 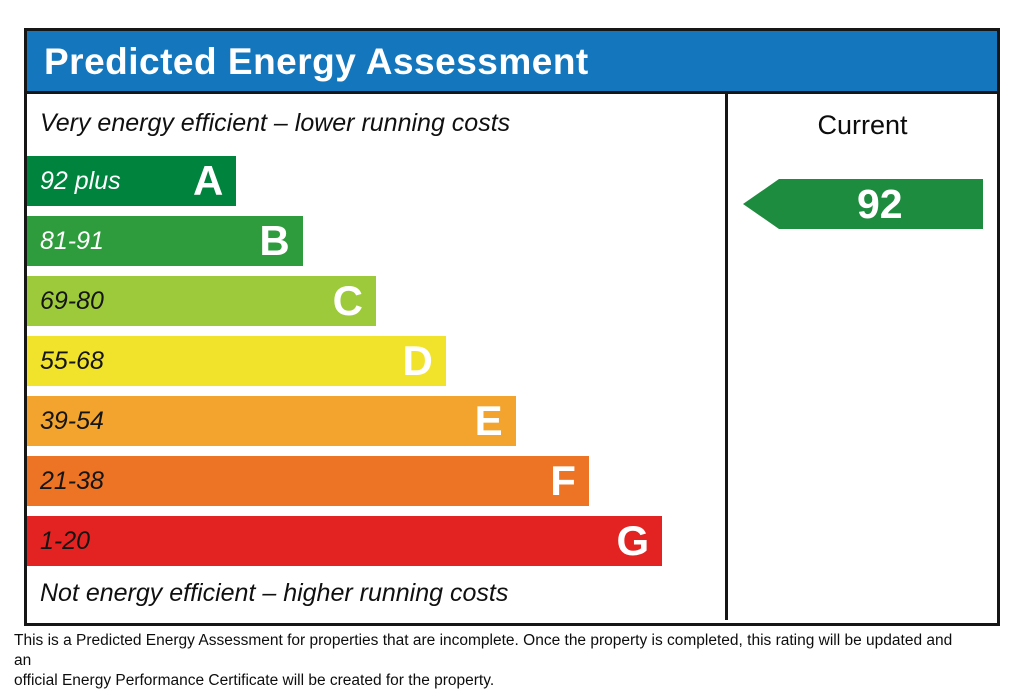 I want to click on band-letter: B, so click(x=274, y=240).